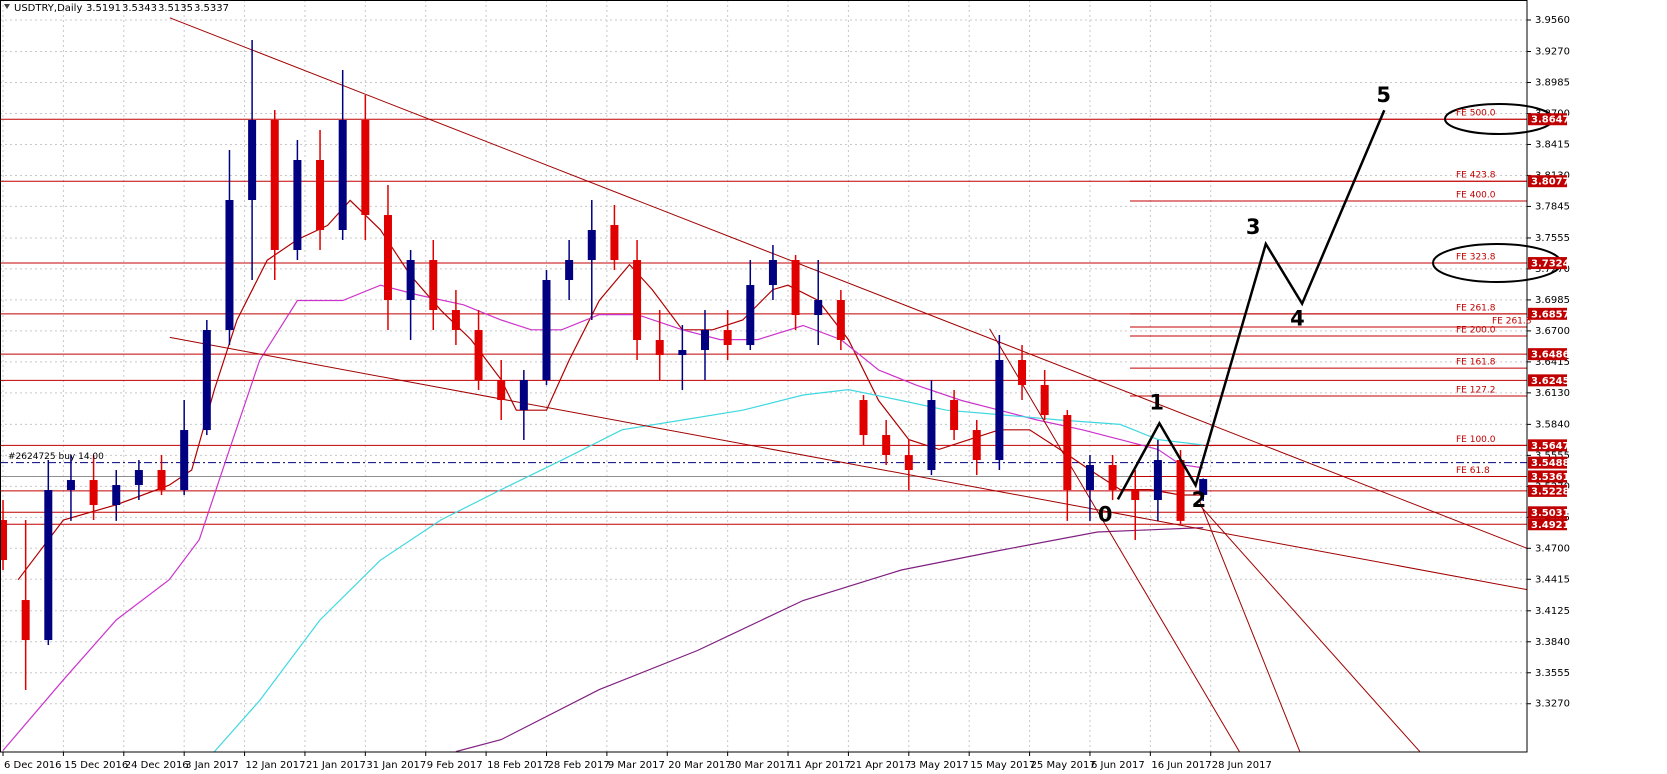 The height and width of the screenshot is (774, 1667). Describe the element at coordinates (760, 765) in the screenshot. I see `x-tick-label: 30 Mar 2017` at that location.